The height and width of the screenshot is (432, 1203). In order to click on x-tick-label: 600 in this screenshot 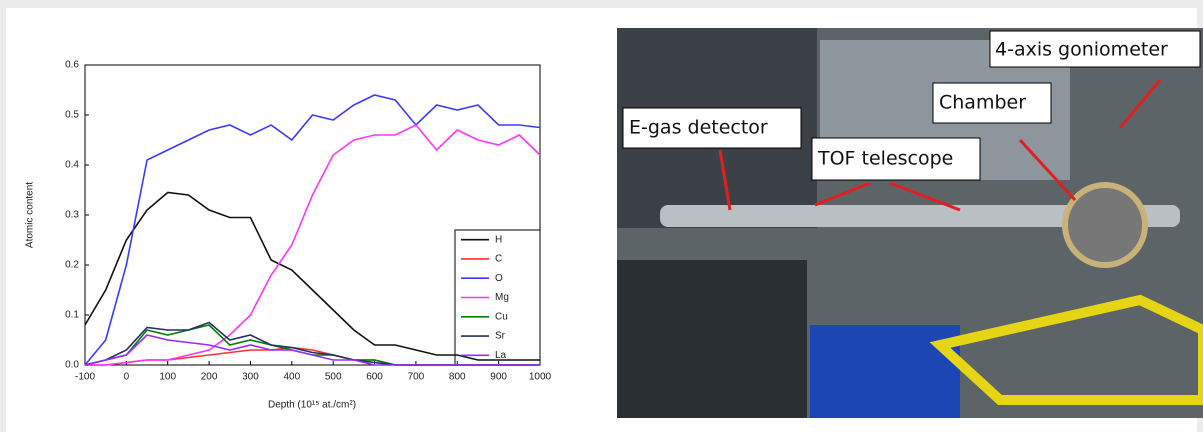, I will do `click(374, 377)`.